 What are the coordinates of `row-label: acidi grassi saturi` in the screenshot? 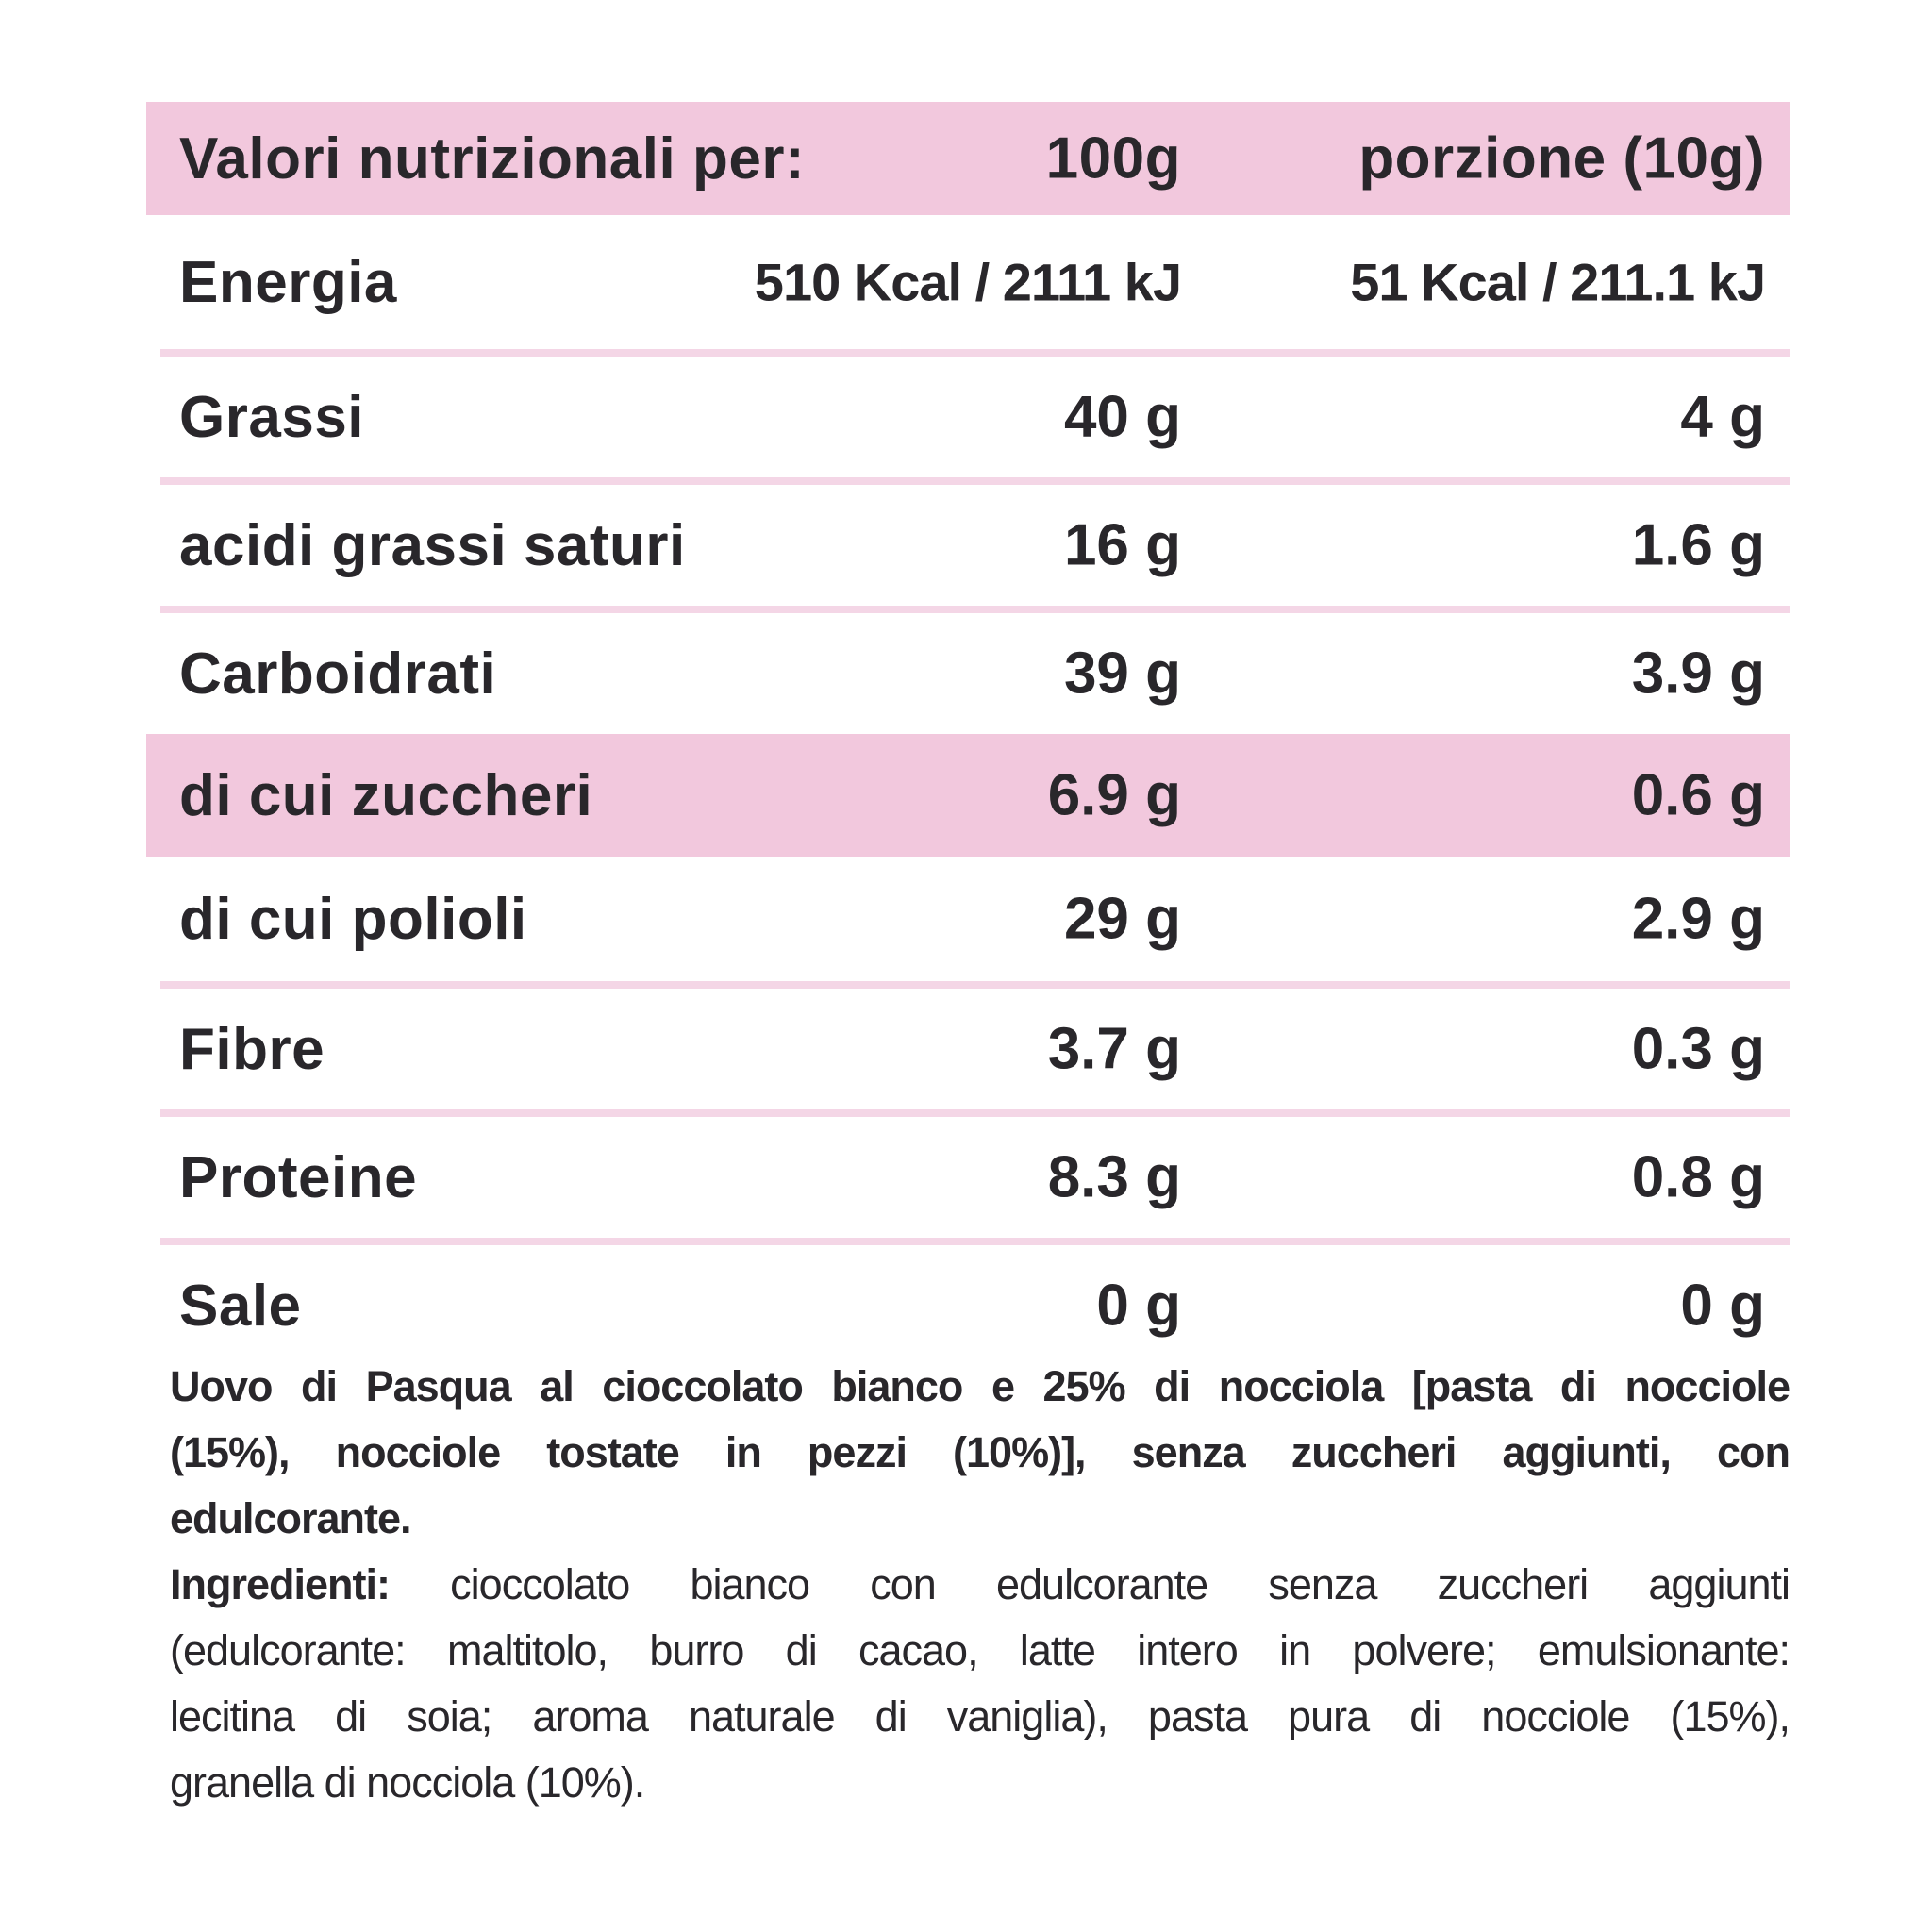 It's located at (432, 545).